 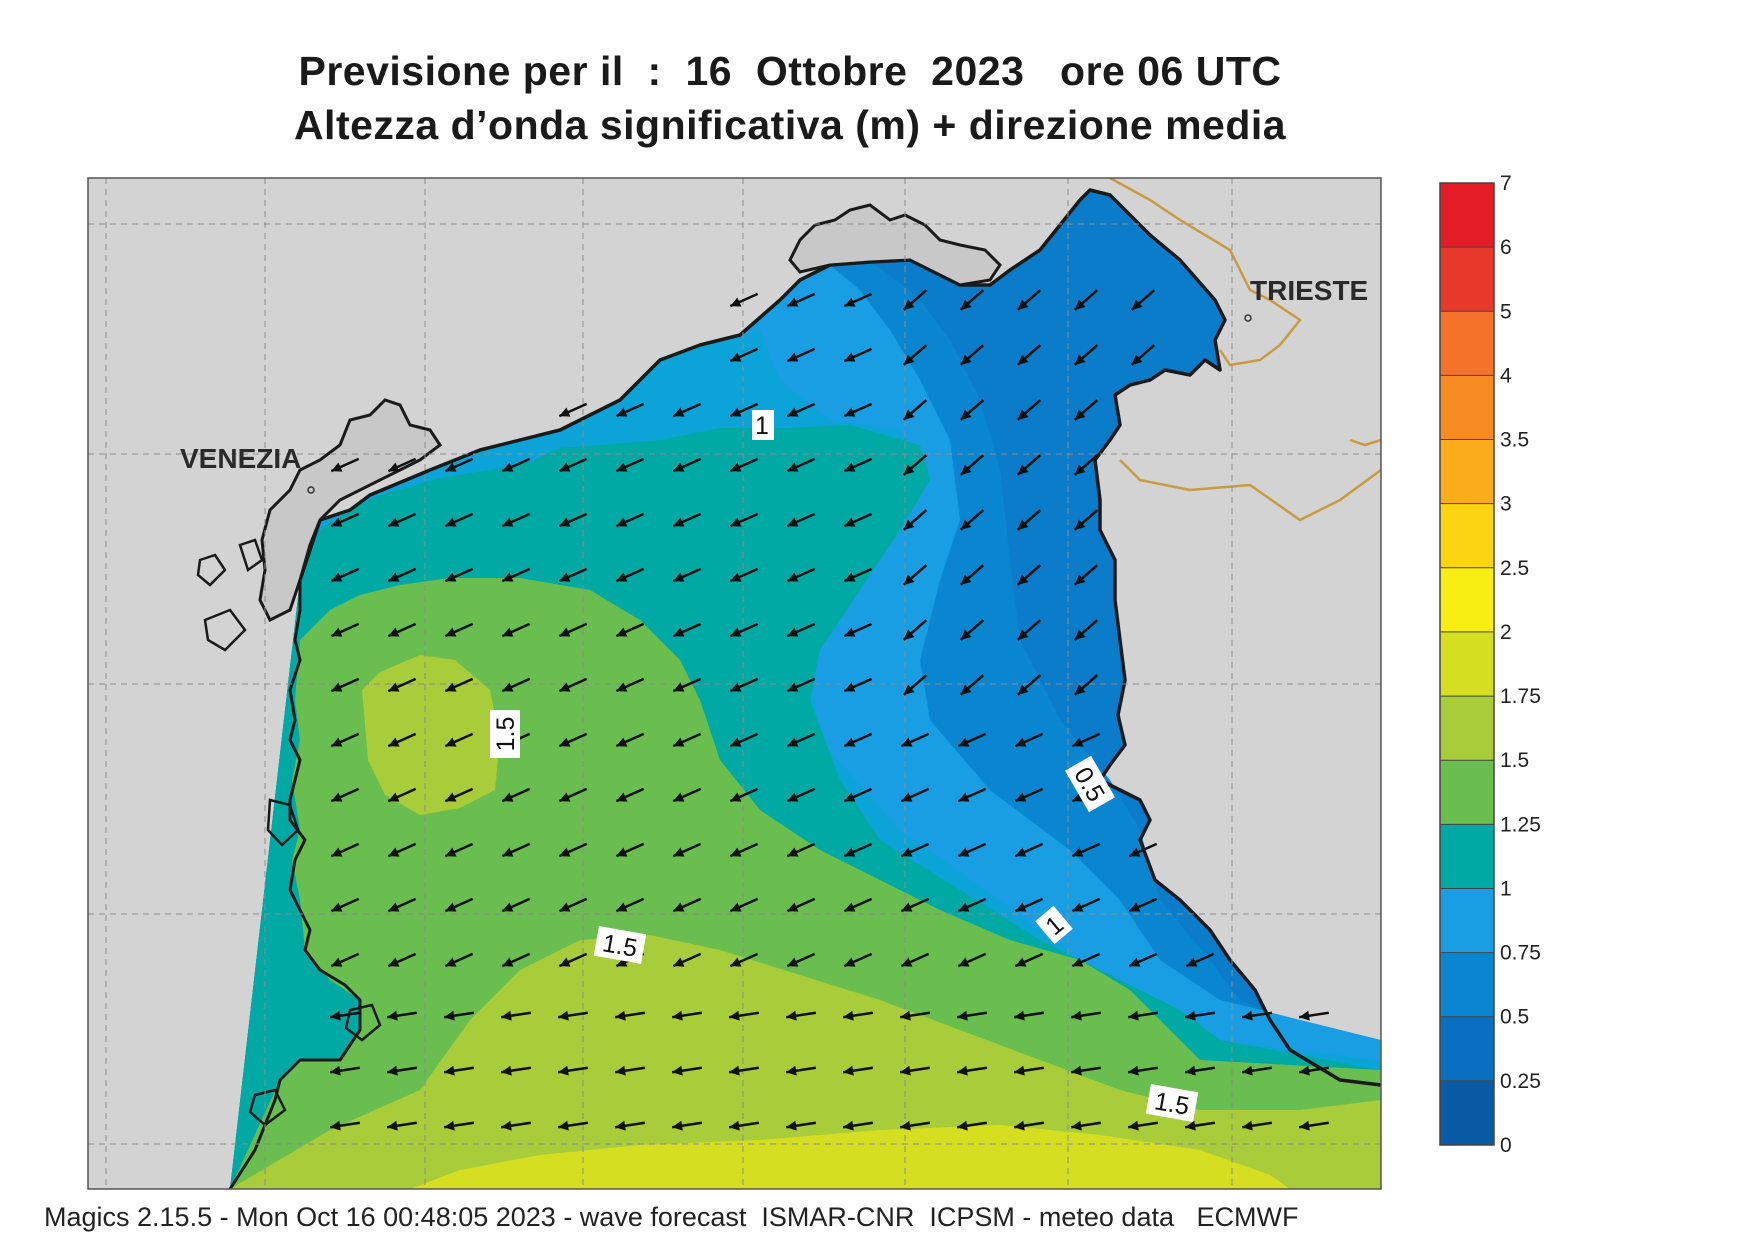 What do you see at coordinates (1171, 1104) in the screenshot?
I see `contour-label-text: 1.5` at bounding box center [1171, 1104].